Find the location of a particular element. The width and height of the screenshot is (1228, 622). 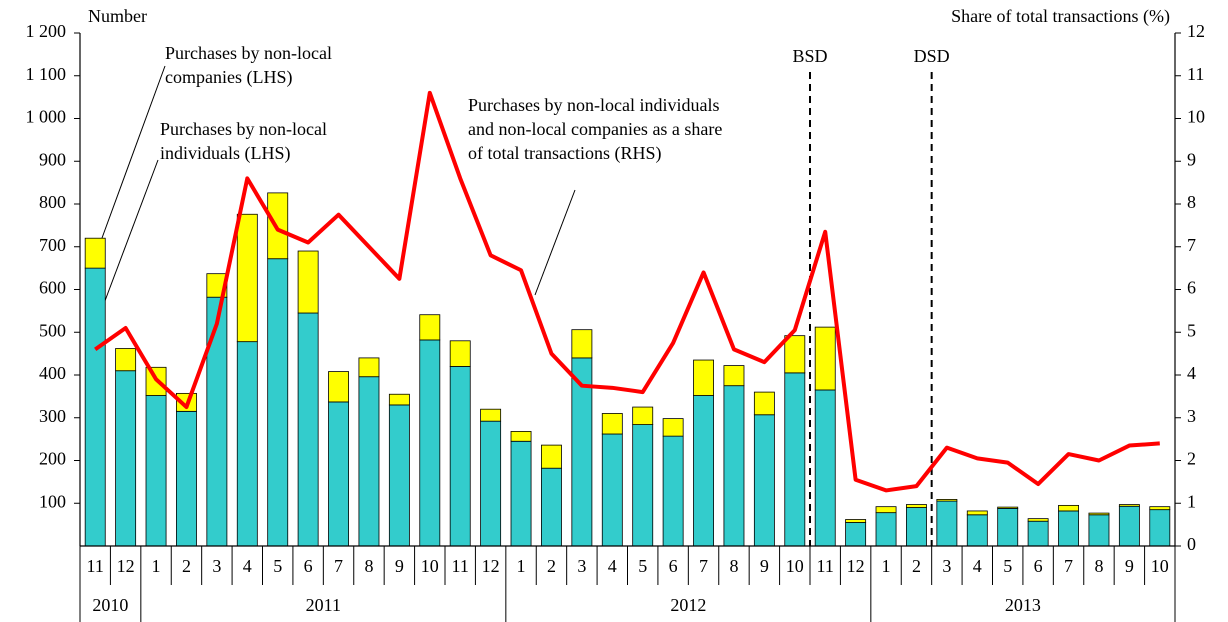

y-axis-title: Number is located at coordinates (117, 16).